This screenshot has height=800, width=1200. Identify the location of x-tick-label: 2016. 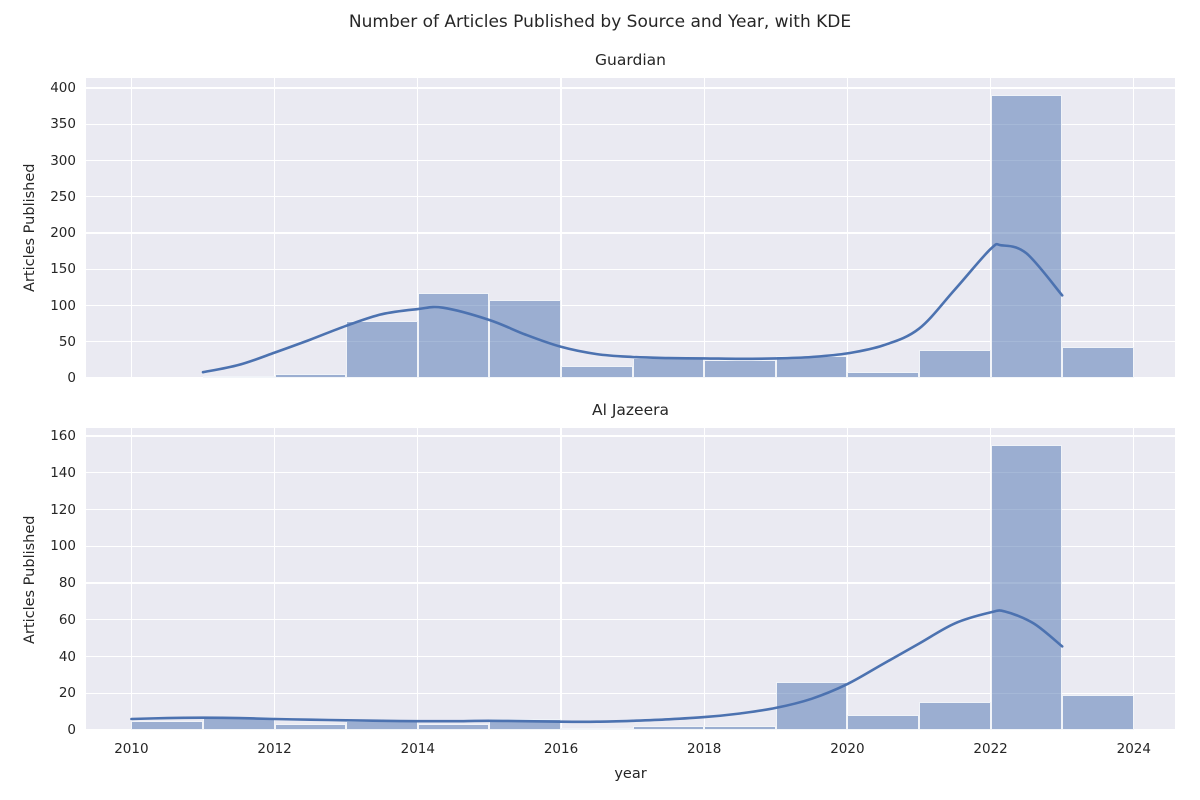
(561, 749).